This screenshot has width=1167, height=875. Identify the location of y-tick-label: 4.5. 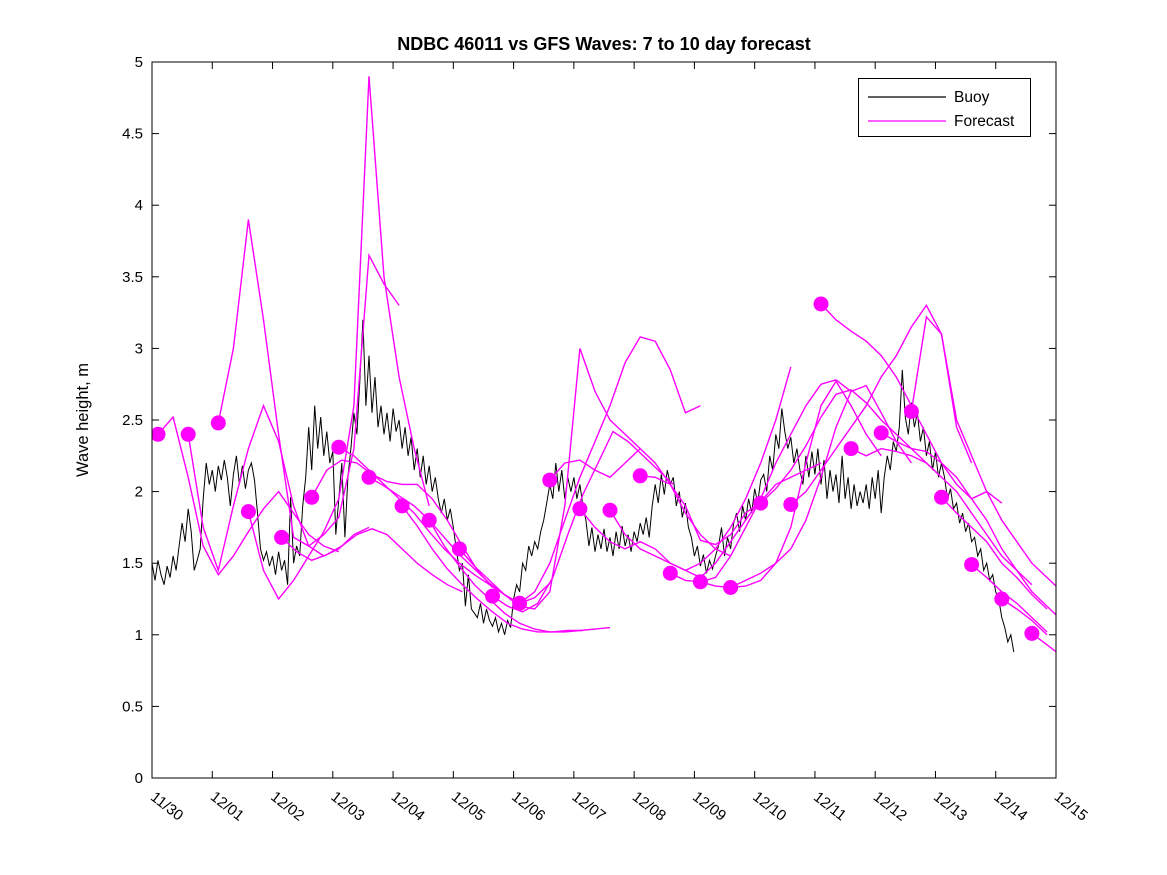
(132, 134).